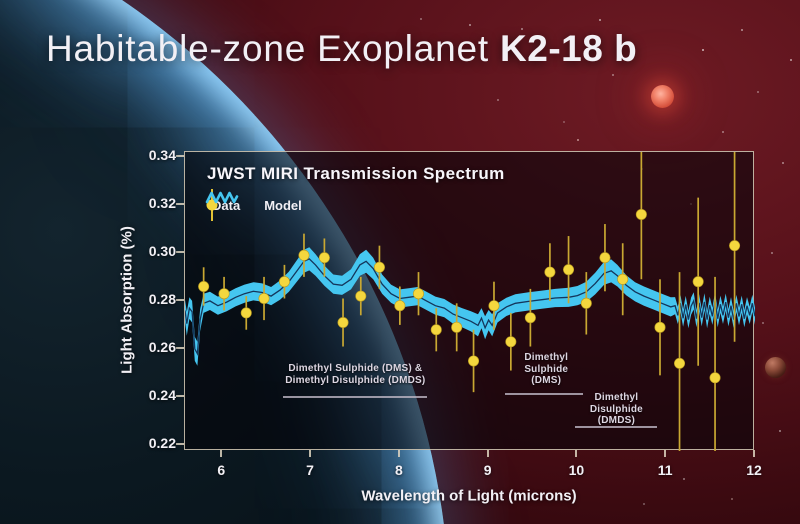 The height and width of the screenshot is (524, 800). What do you see at coordinates (222, 197) in the screenshot?
I see `model-wave-icon` at bounding box center [222, 197].